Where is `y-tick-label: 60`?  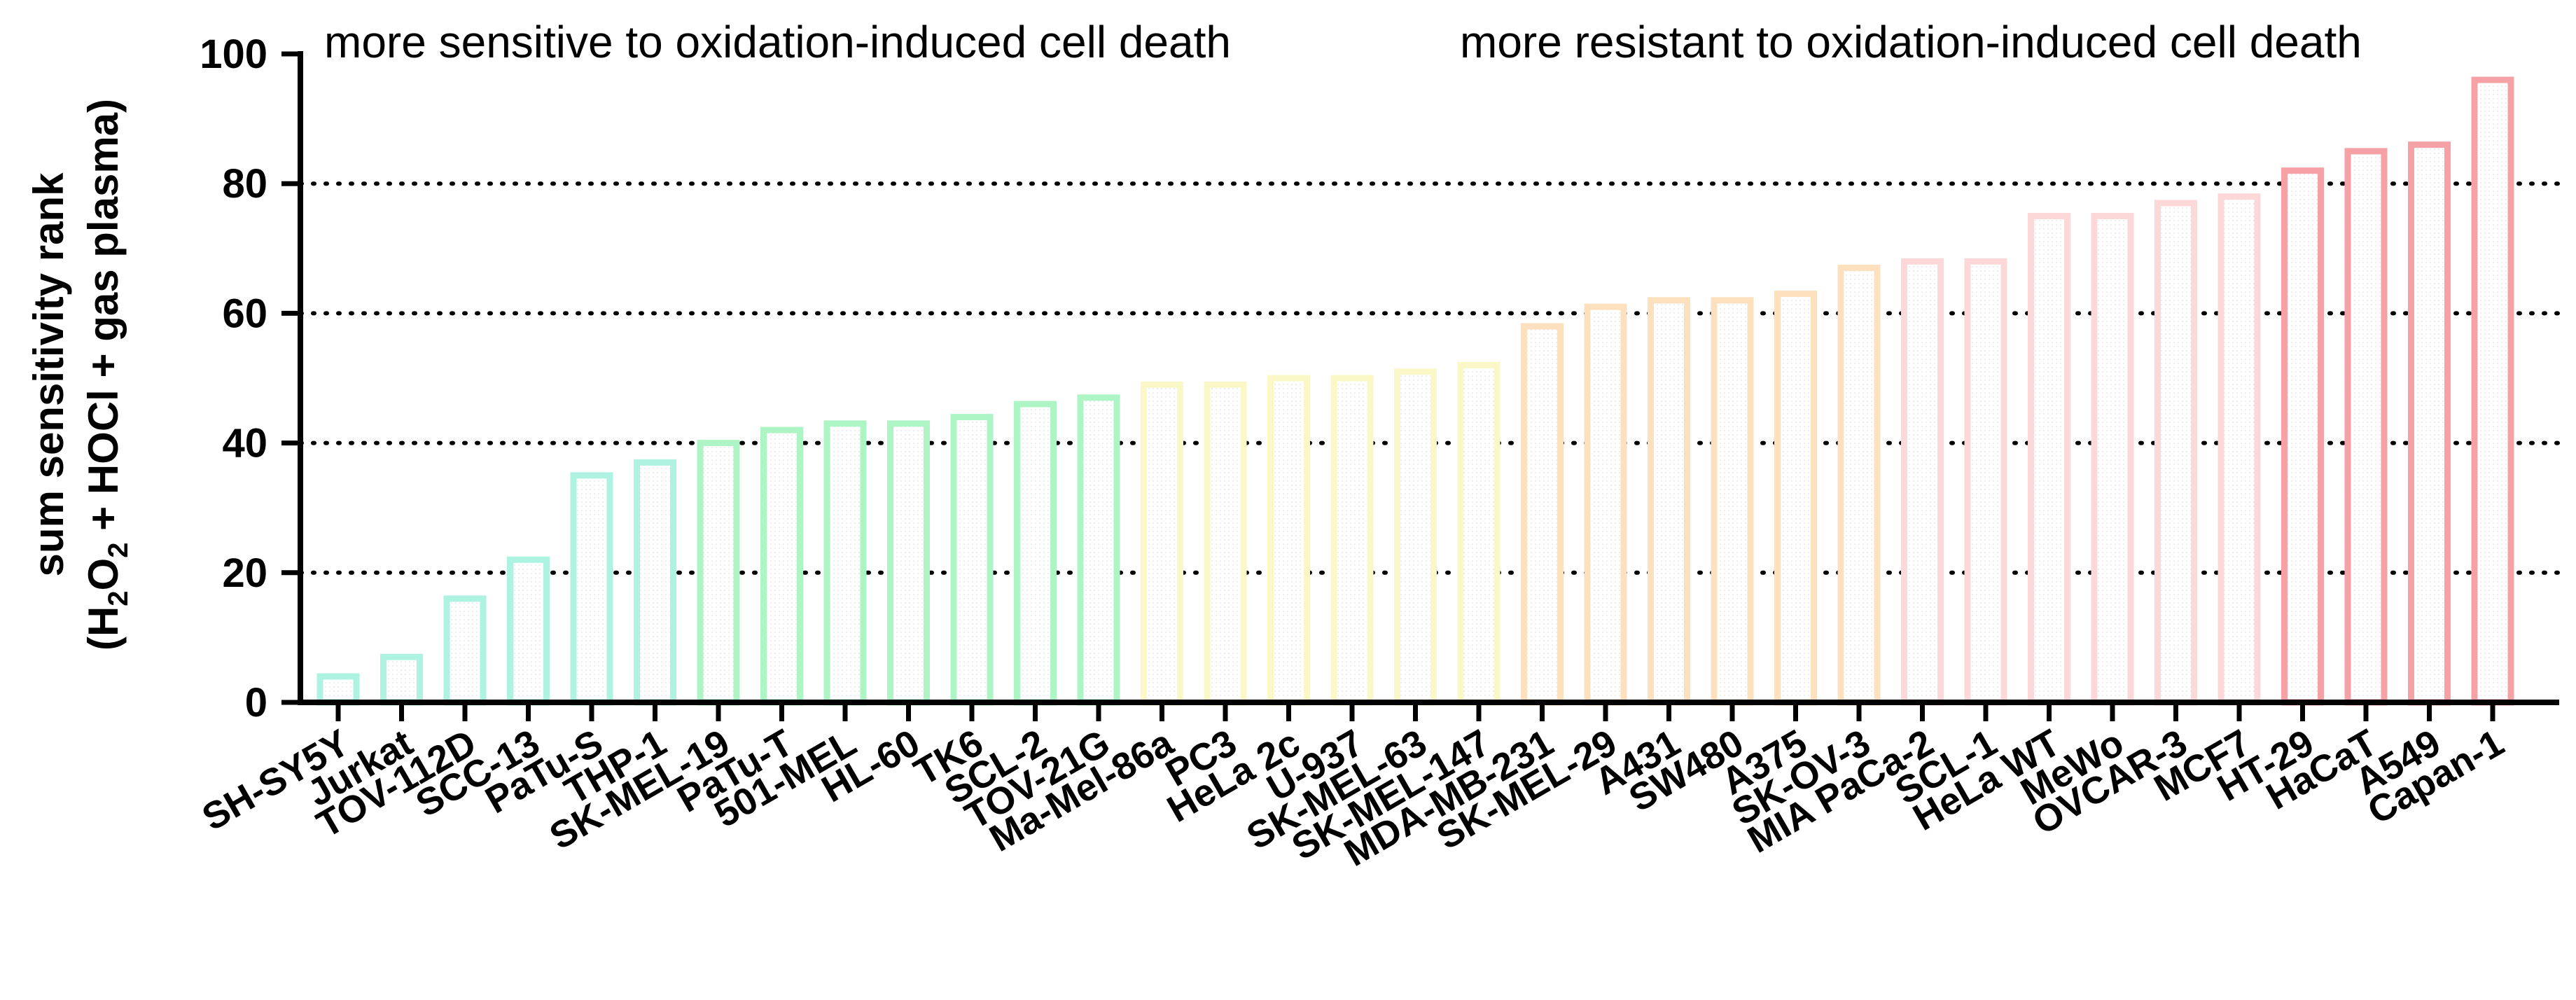 y-tick-label: 60 is located at coordinates (244, 313).